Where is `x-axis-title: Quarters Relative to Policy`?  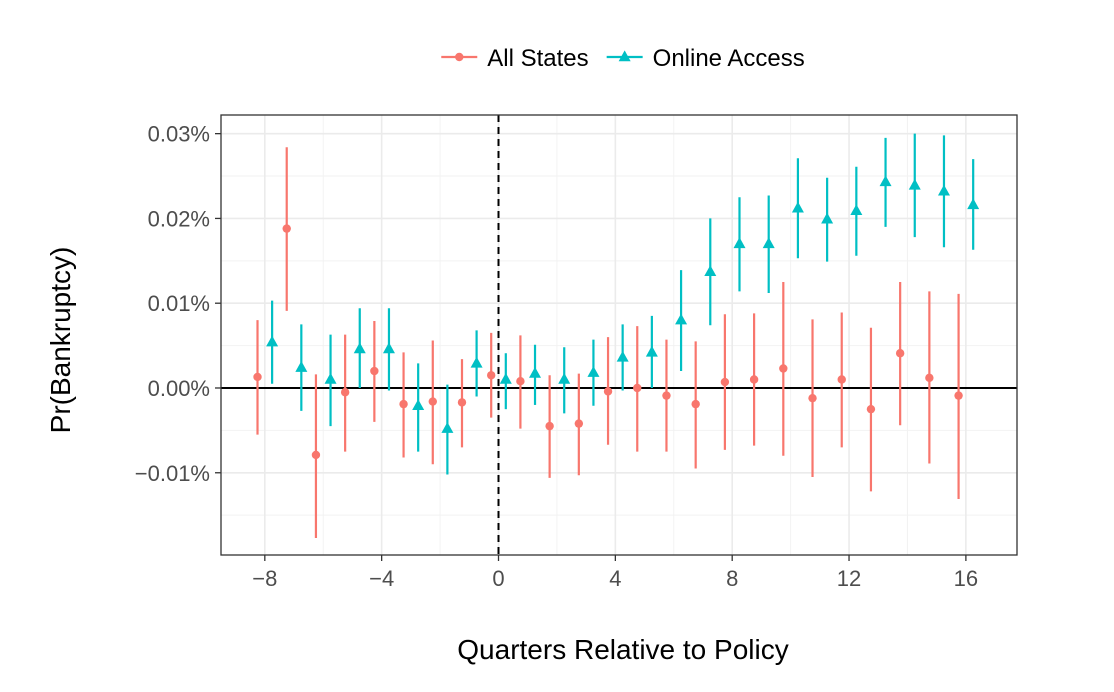 x-axis-title: Quarters Relative to Policy is located at coordinates (622, 649).